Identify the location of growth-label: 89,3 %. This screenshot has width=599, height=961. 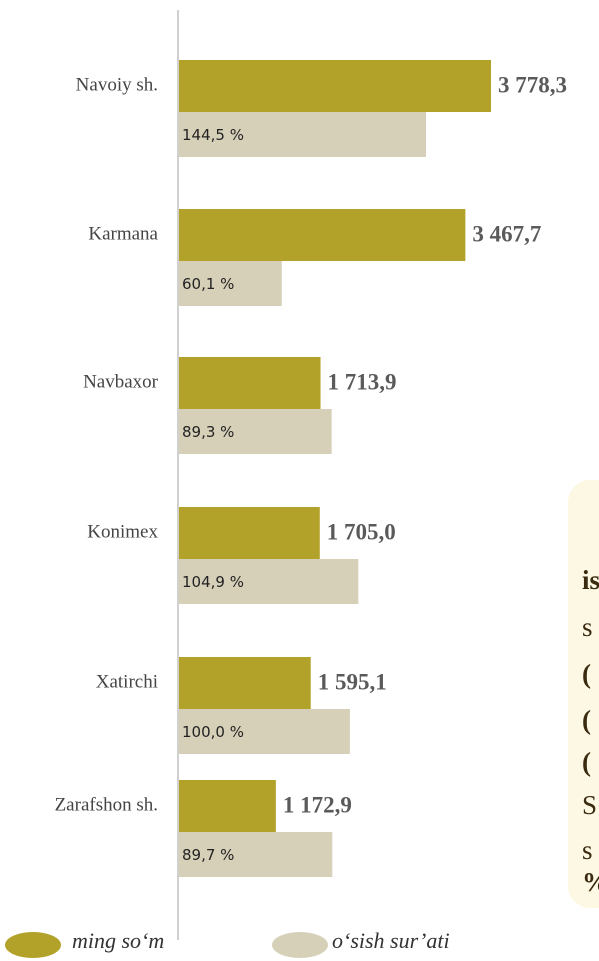
(208, 432).